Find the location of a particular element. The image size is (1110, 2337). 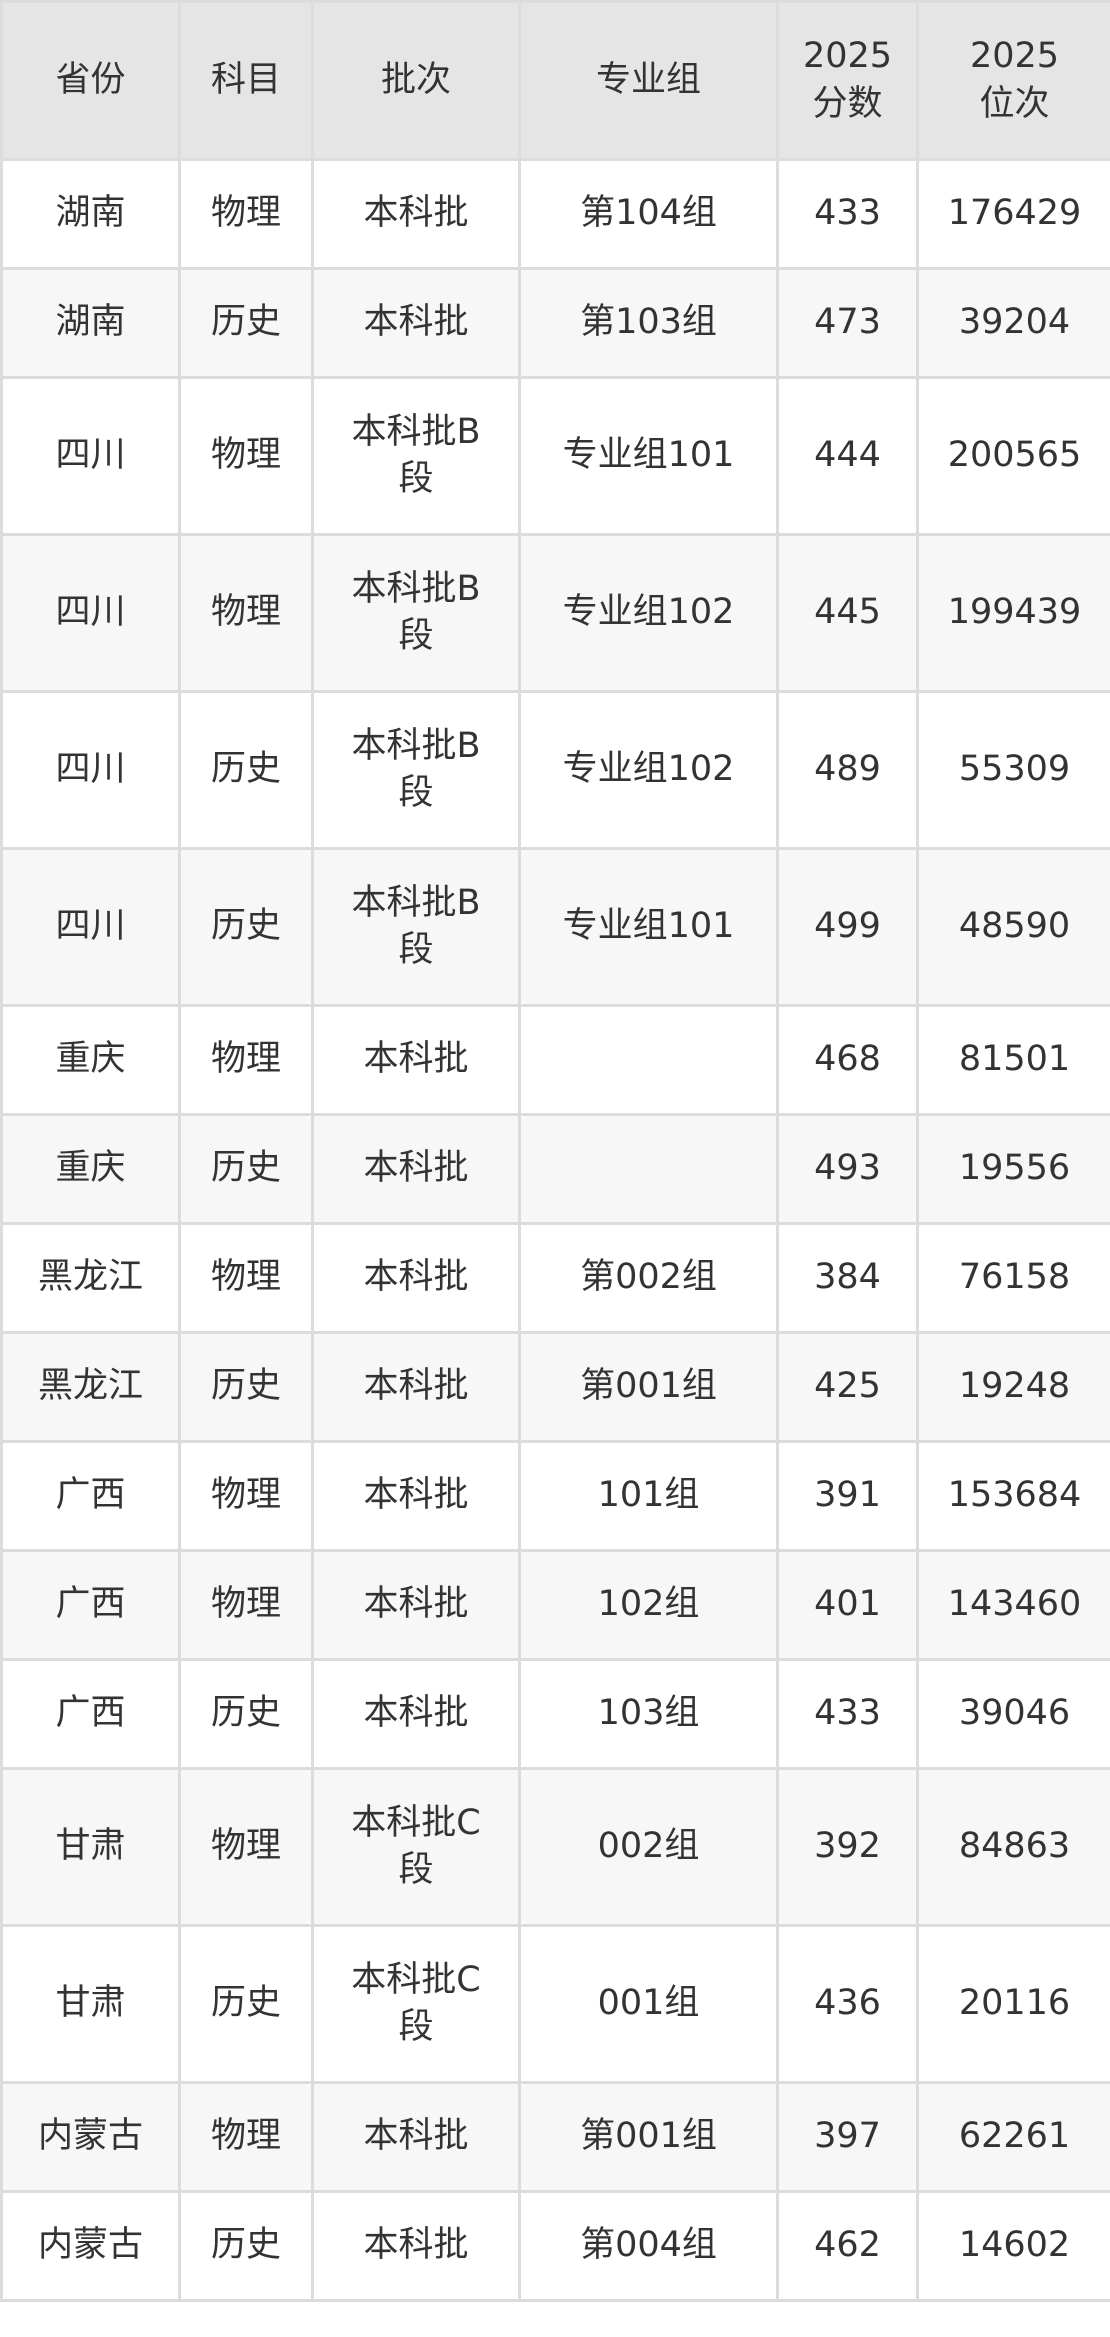

cell-rank-2025: 76158 is located at coordinates (1013, 1278).